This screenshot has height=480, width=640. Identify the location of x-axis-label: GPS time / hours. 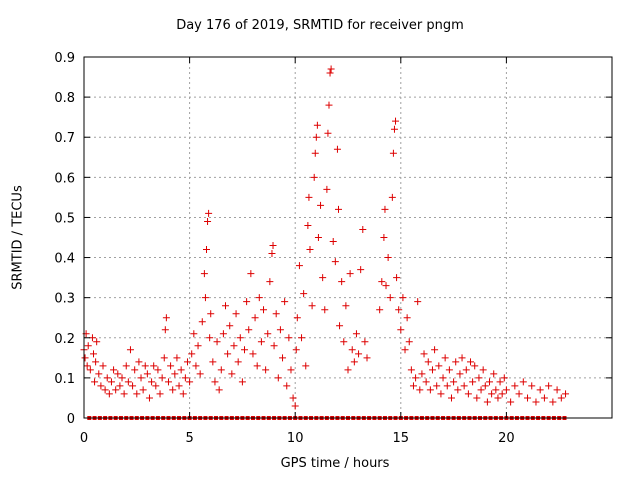
(335, 463).